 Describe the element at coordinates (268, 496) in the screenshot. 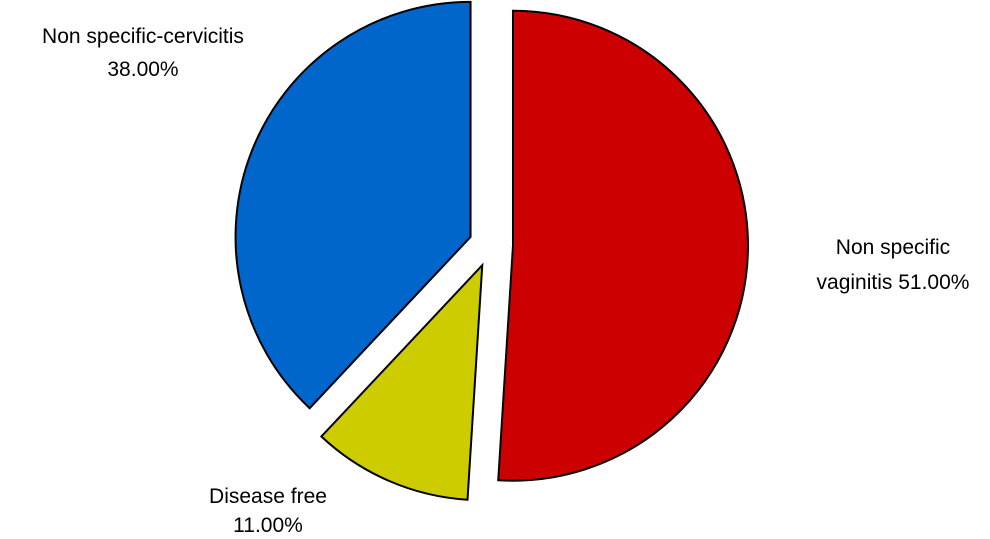

I see `label-disease-free-name: Disease free` at that location.